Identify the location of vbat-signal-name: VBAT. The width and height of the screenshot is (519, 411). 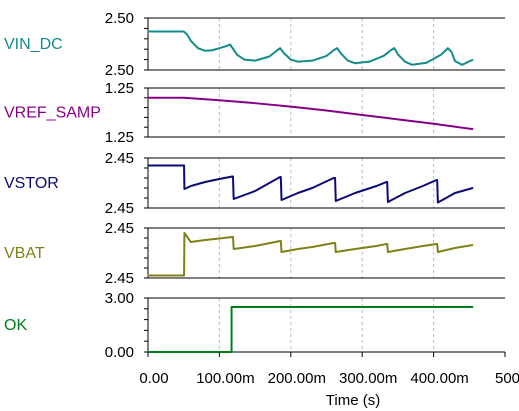
(24, 253).